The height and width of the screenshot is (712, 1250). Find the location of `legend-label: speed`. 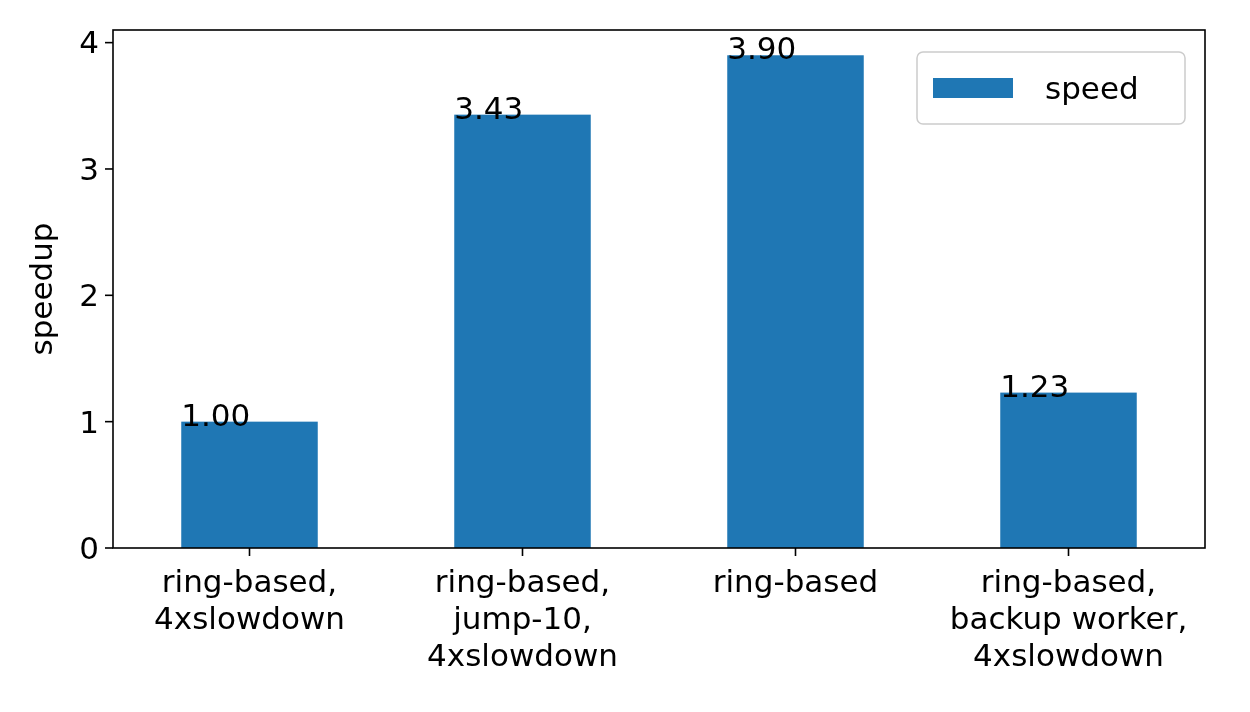

legend-label: speed is located at coordinates (1092, 88).